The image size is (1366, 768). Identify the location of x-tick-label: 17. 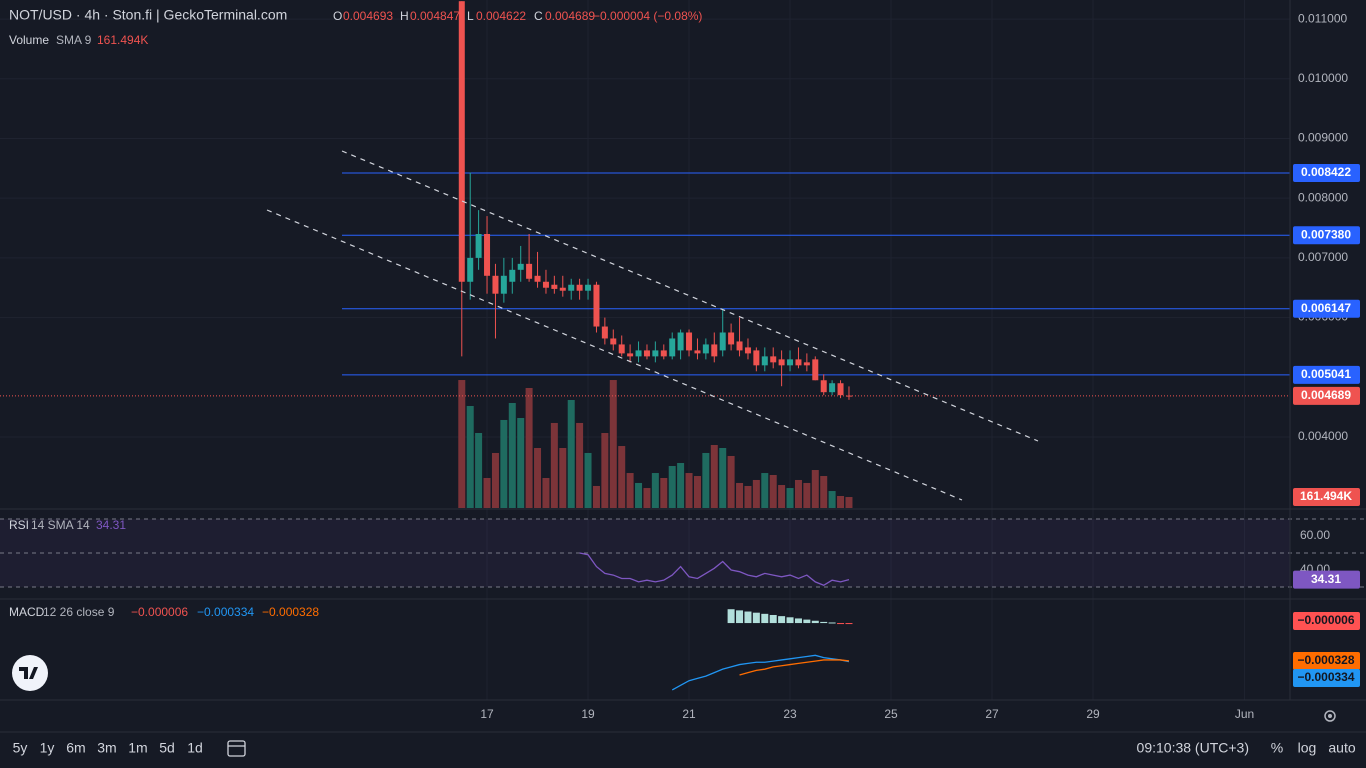
(487, 714).